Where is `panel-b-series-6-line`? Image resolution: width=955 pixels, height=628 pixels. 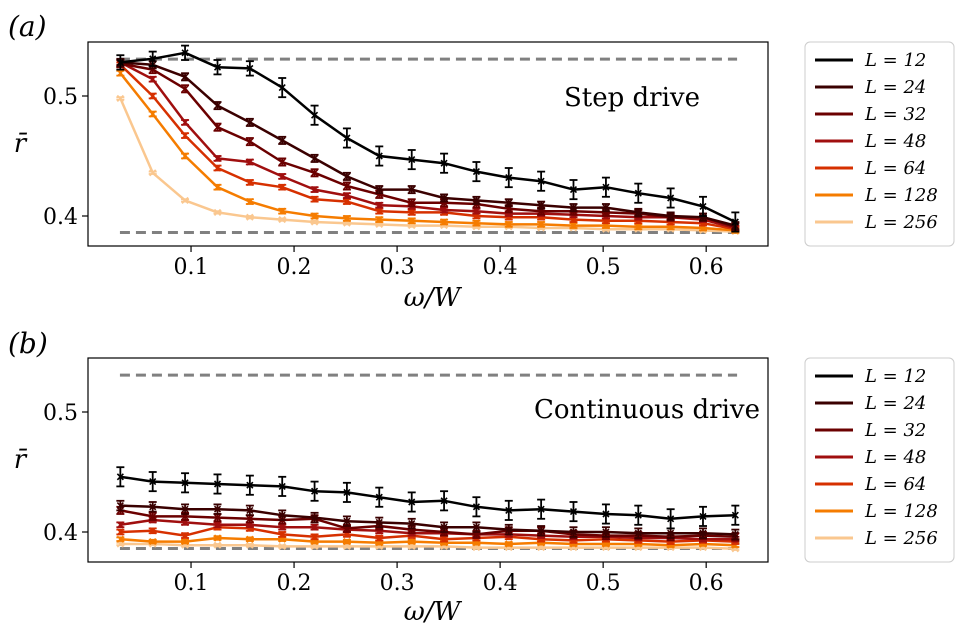 panel-b-series-6-line is located at coordinates (428, 546).